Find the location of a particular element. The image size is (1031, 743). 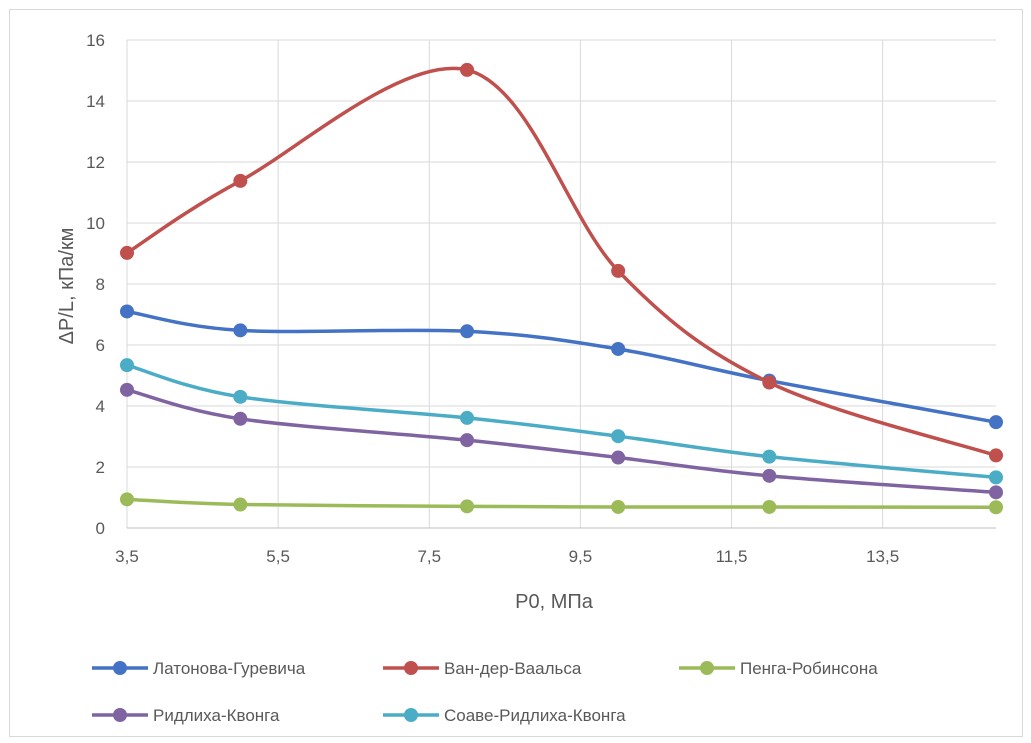

x-tick-label: 13,5 is located at coordinates (882, 556).